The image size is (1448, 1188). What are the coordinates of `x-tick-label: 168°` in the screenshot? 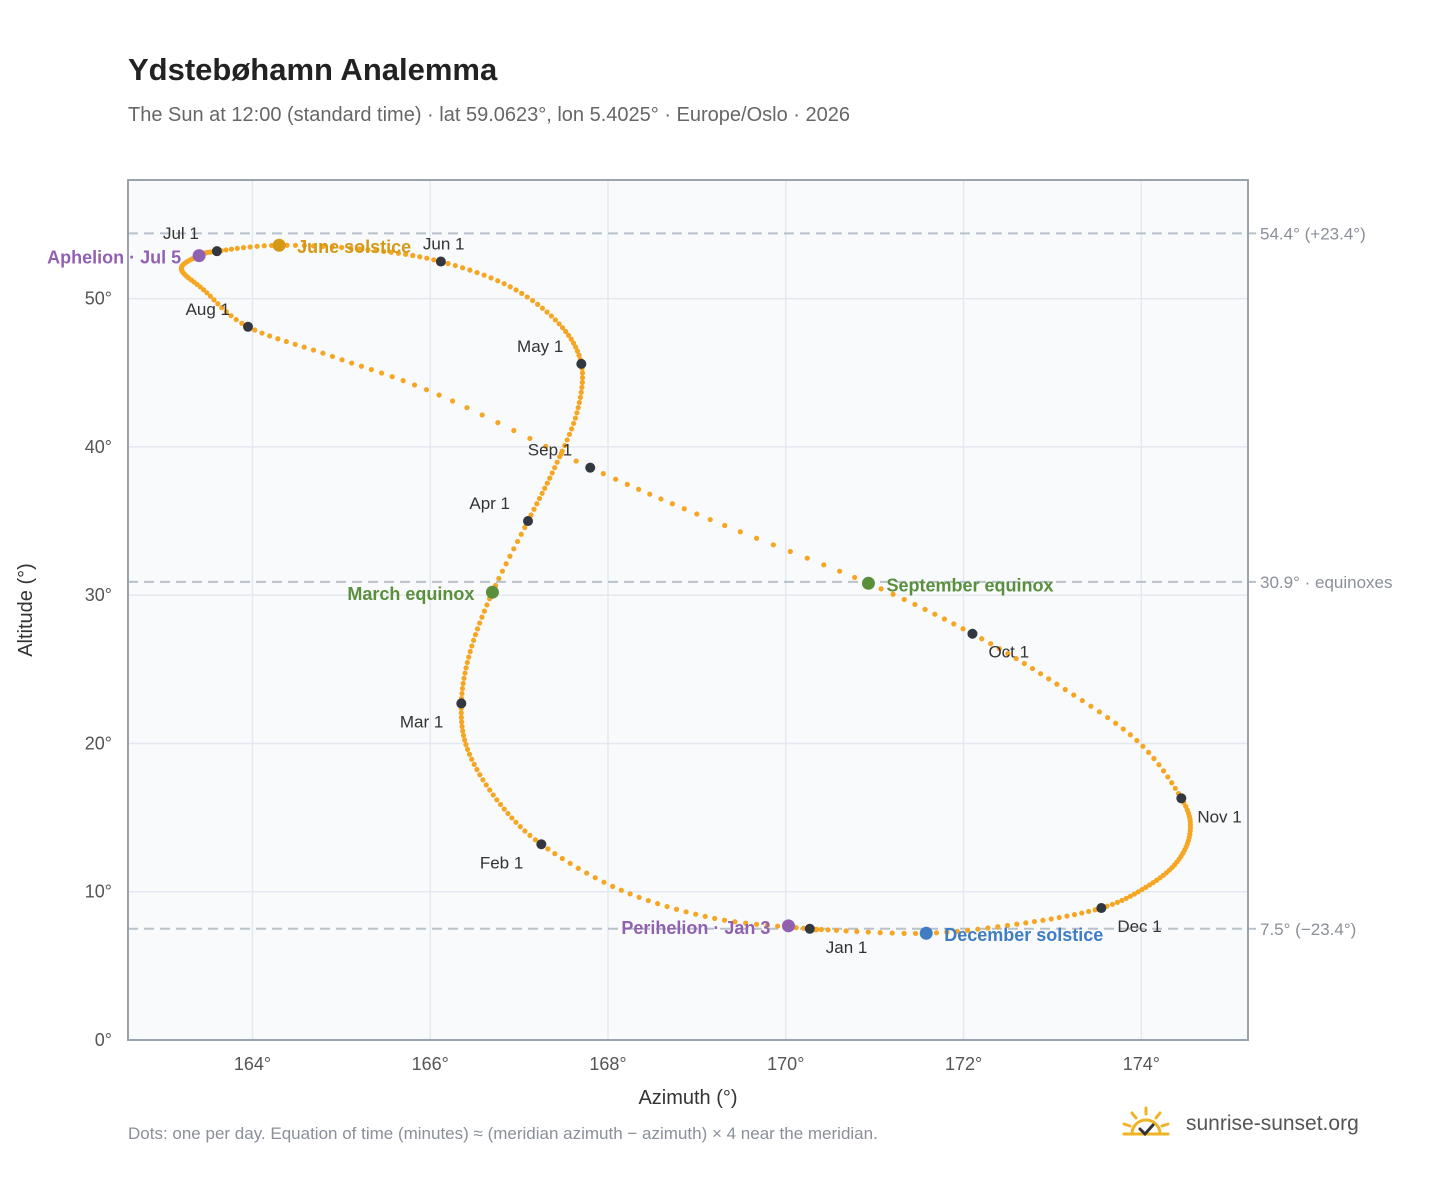 It's located at (607, 1064).